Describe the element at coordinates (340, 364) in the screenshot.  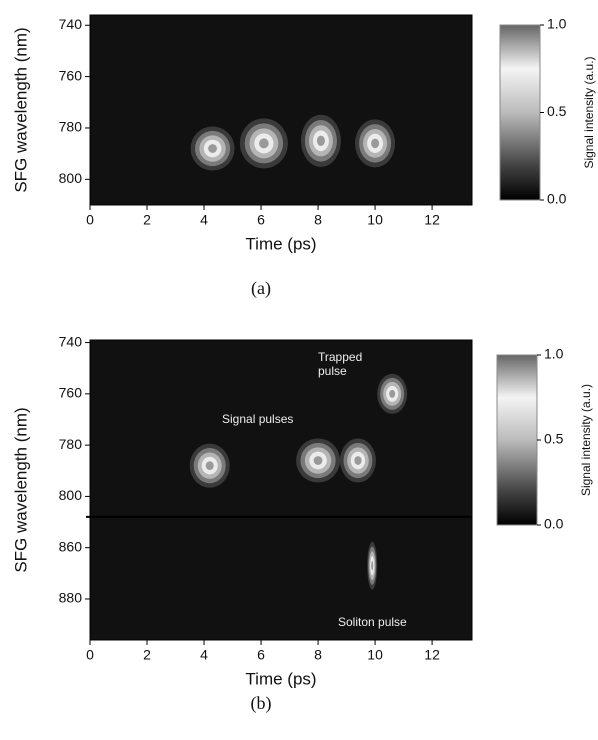
I see `annotation: Trapped pulse` at that location.